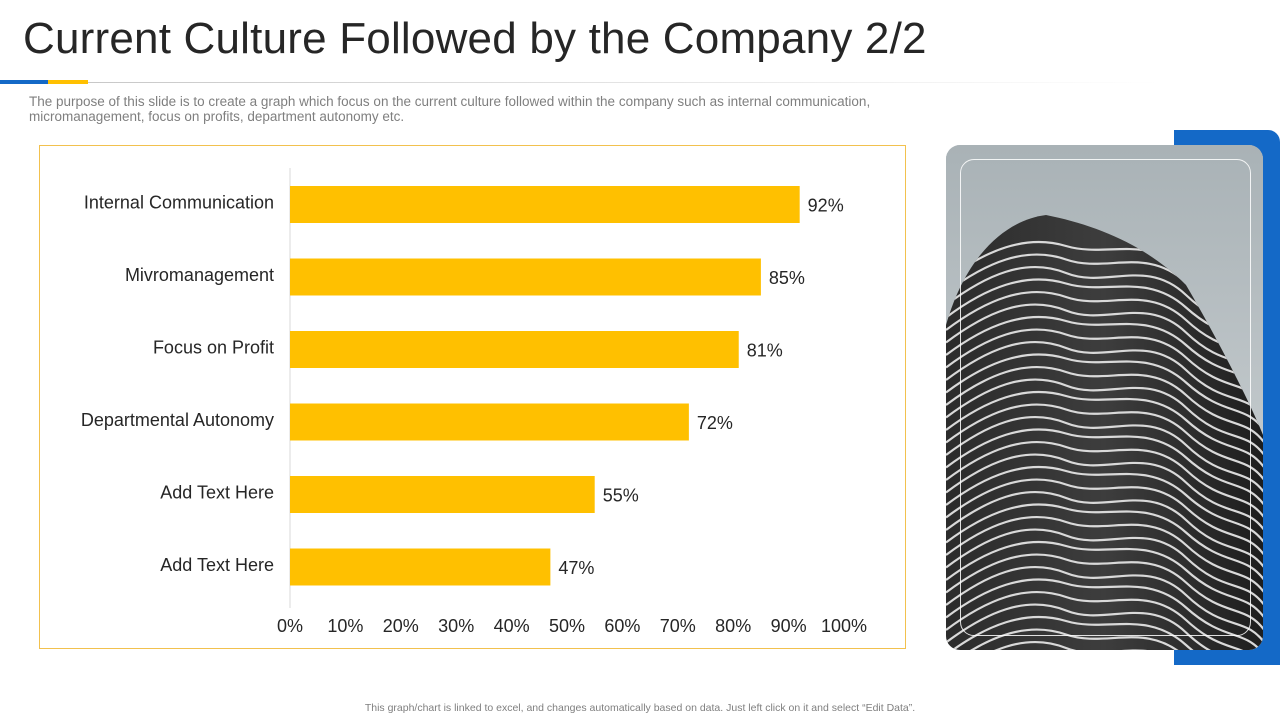  I want to click on data-label-1: 92%, so click(826, 206).